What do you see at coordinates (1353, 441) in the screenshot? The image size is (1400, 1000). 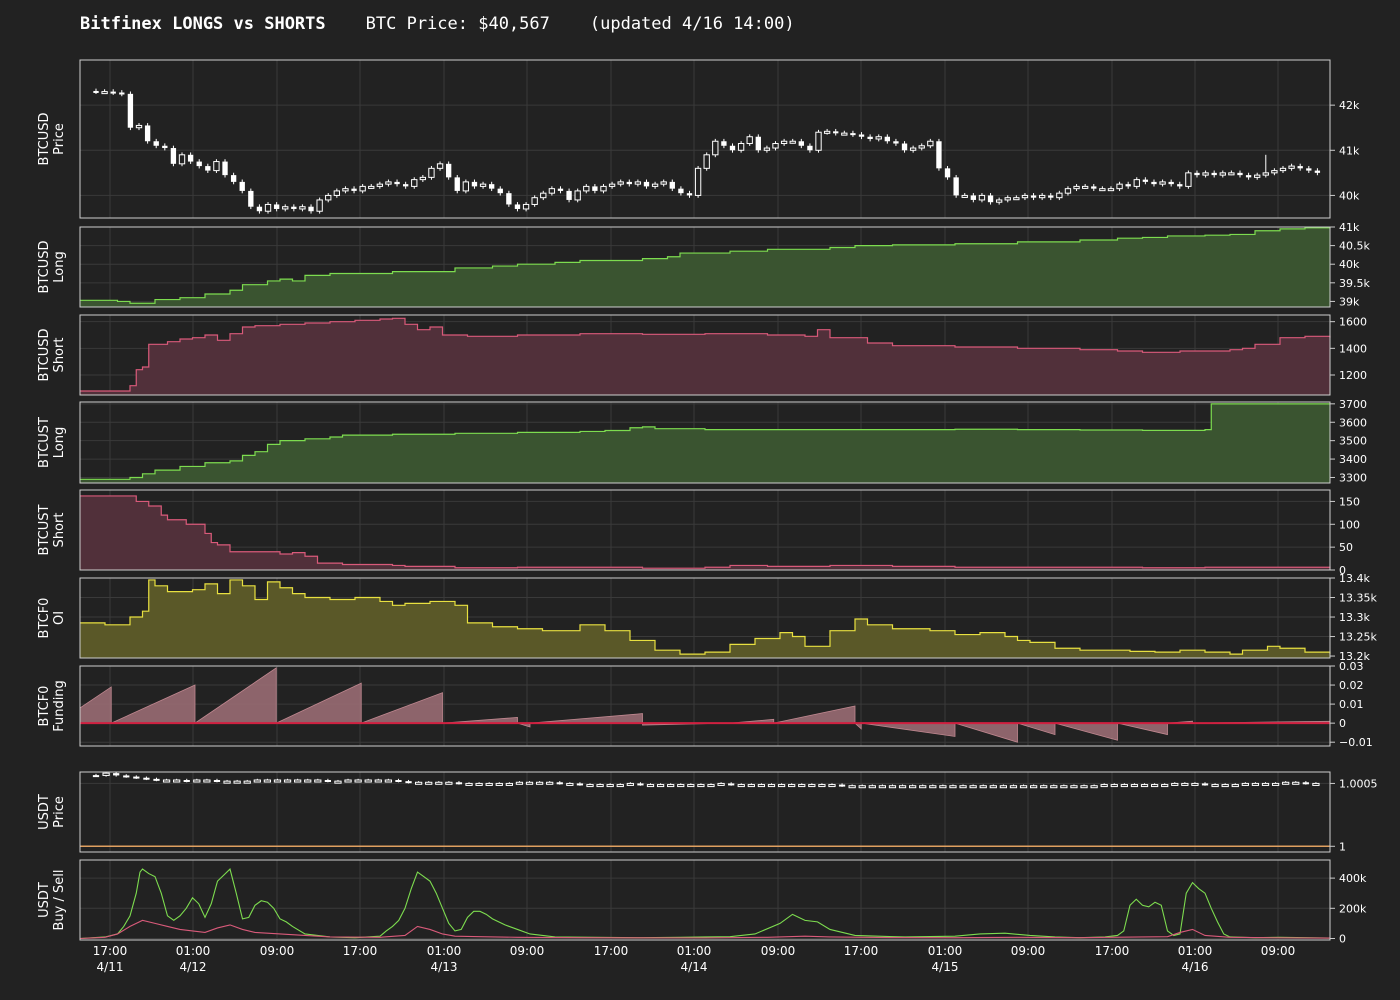 I see `y-tick-label: 3500` at bounding box center [1353, 441].